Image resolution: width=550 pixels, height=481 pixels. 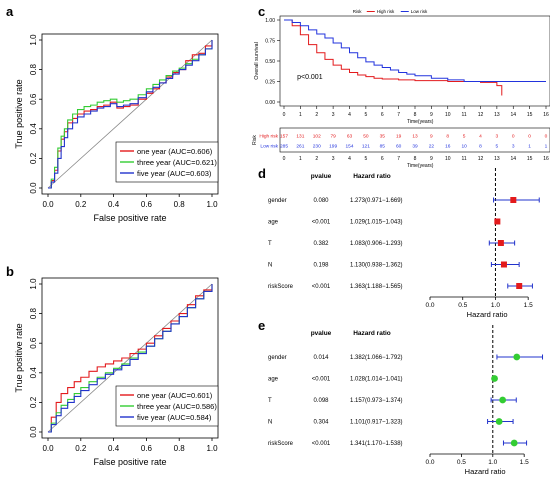 What do you see at coordinates (270, 83) in the screenshot?
I see `y-tick-label: 0.25` at bounding box center [270, 83].